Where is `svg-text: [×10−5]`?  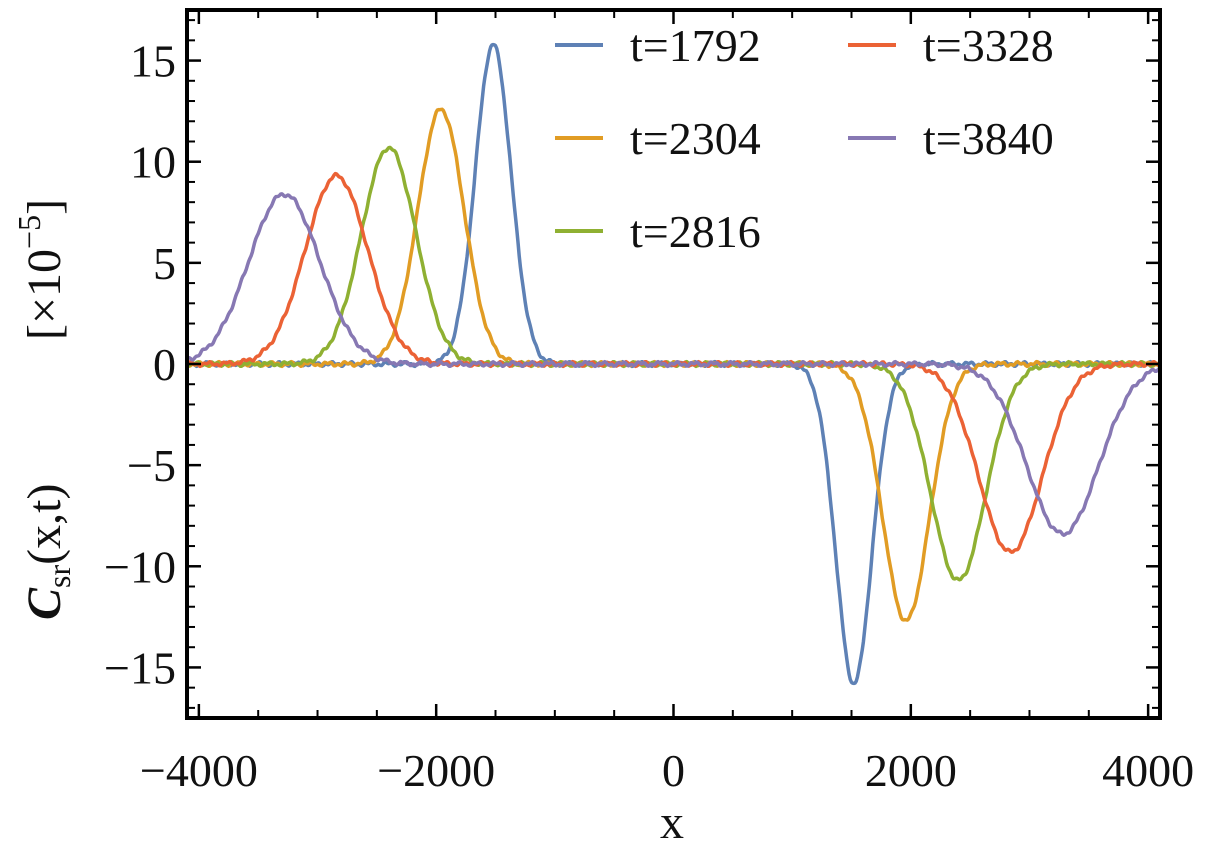
svg-text: [×10−5] is located at coordinates (41, 269).